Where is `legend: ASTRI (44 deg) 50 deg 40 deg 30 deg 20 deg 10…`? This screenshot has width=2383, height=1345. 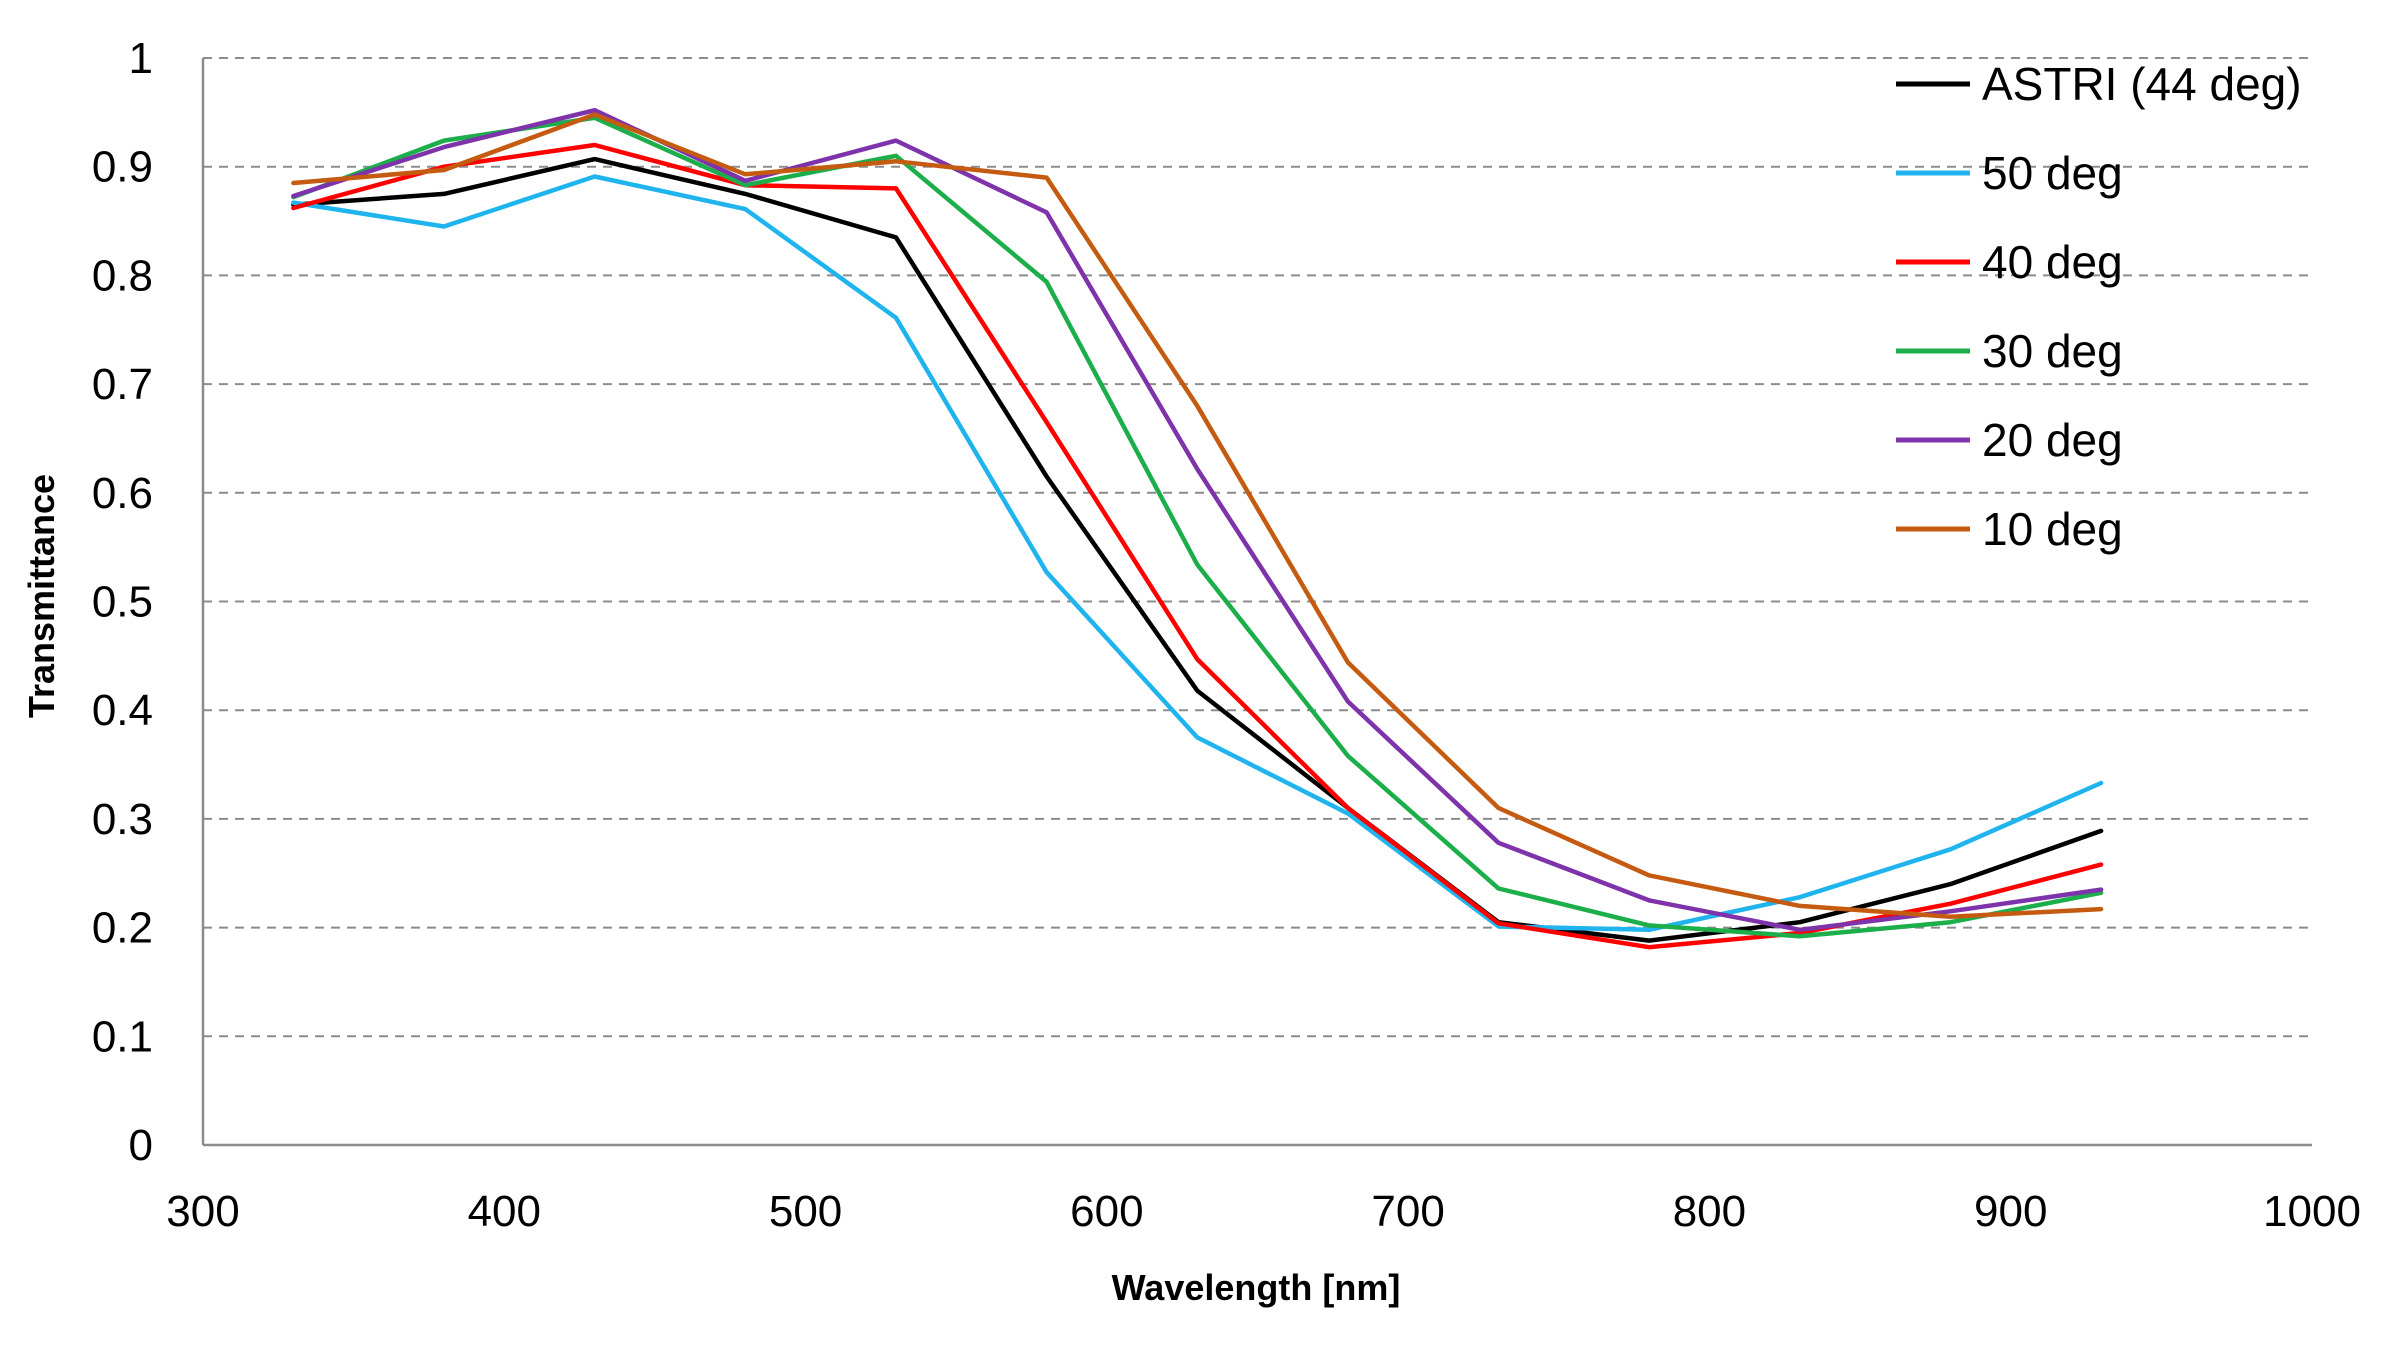
legend: ASTRI (44 deg) 50 deg 40 deg 30 deg 20 deg 10… is located at coordinates (2099, 306).